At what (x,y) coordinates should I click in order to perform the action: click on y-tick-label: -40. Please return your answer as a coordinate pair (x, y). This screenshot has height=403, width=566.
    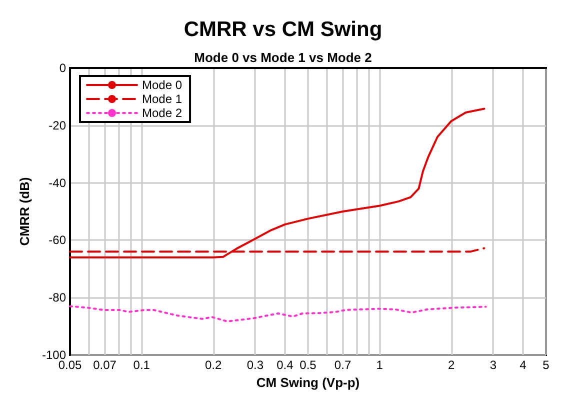
    Looking at the image, I should click on (57, 183).